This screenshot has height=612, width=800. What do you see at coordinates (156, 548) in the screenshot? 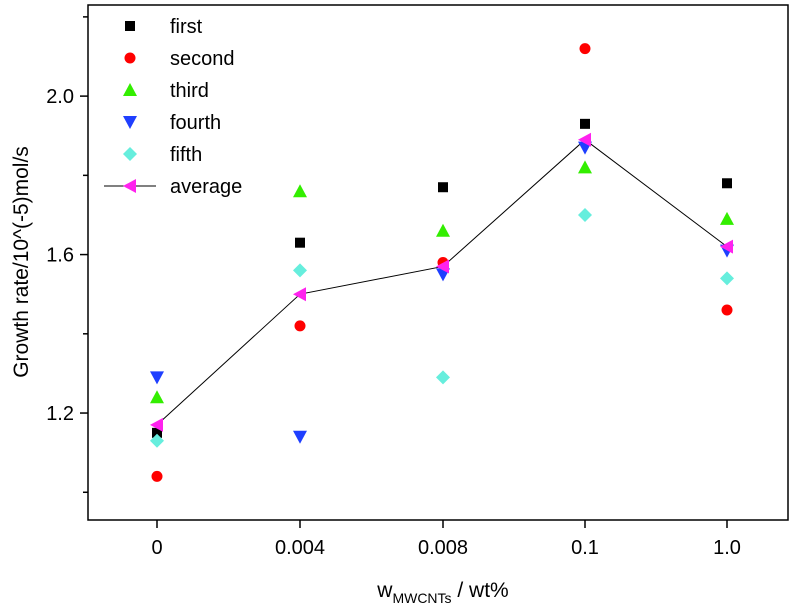
I see `x-tick-label: 0` at bounding box center [156, 548].